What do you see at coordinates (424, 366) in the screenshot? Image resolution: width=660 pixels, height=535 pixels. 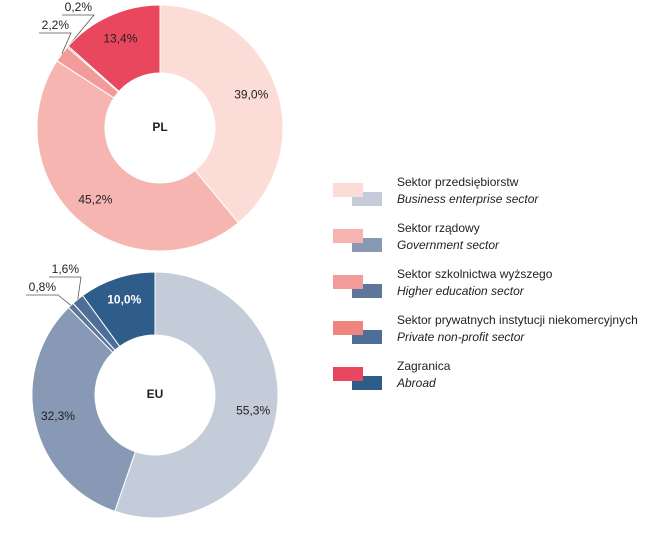 I see `legend-label: Zagranica` at bounding box center [424, 366].